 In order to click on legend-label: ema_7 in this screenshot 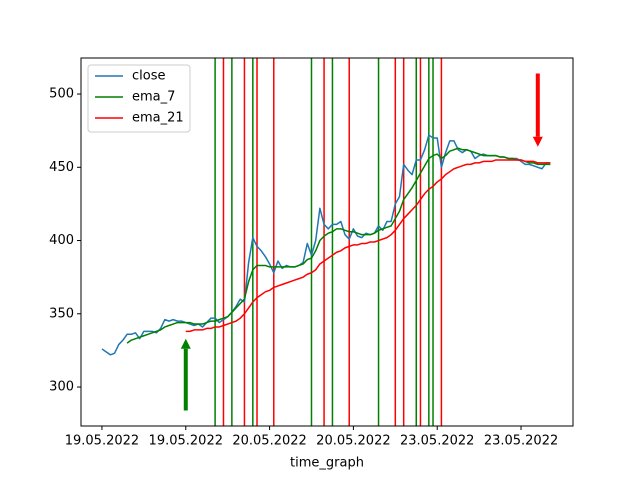, I will do `click(153, 97)`.